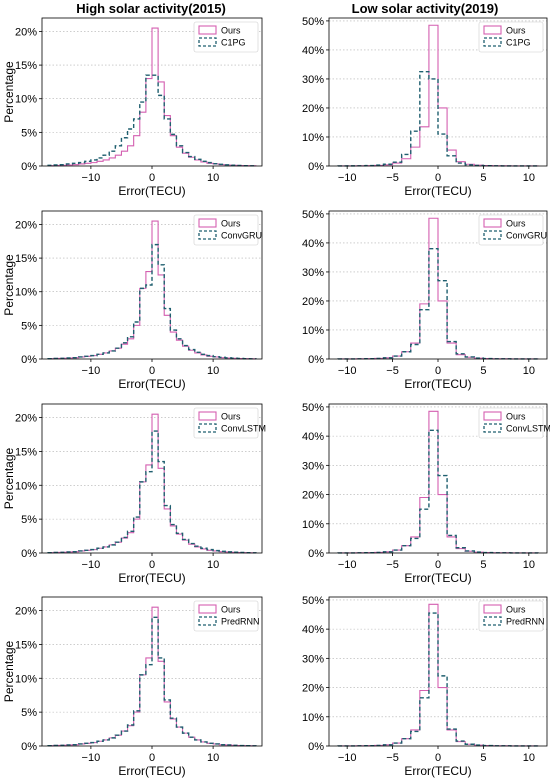 The image size is (550, 778). I want to click on chart-6-legend: Ours ConvLSTM, so click(514, 423).